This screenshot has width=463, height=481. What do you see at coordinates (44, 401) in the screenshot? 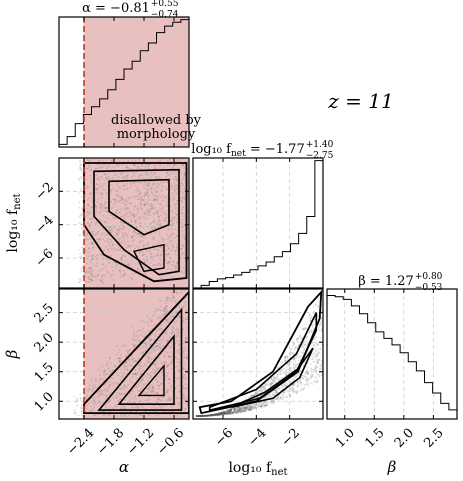
I see `y-tick-label: 1.0` at bounding box center [44, 401].